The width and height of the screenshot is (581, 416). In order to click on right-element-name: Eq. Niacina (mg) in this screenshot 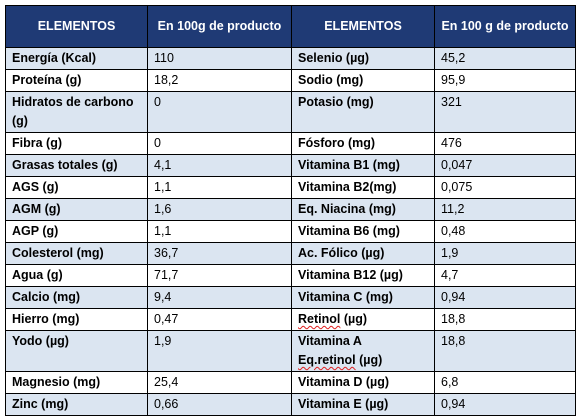, I will do `click(363, 209)`.